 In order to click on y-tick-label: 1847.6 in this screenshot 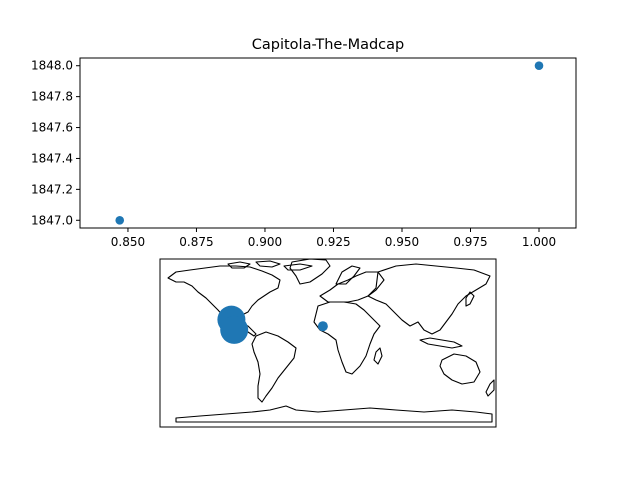, I will do `click(52, 128)`.